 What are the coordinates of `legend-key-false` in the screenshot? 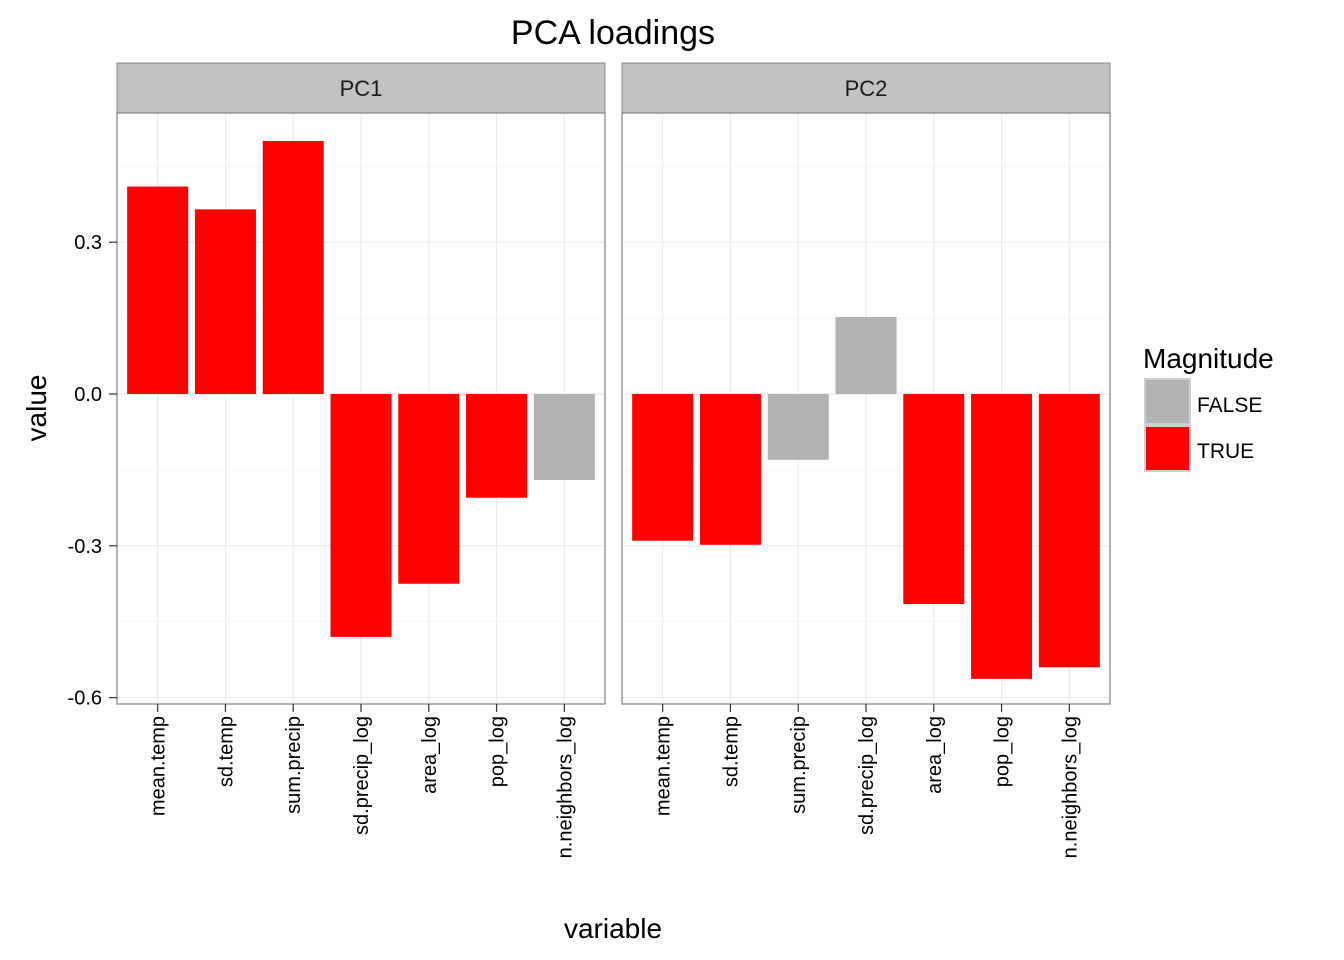 It's located at (1167, 401).